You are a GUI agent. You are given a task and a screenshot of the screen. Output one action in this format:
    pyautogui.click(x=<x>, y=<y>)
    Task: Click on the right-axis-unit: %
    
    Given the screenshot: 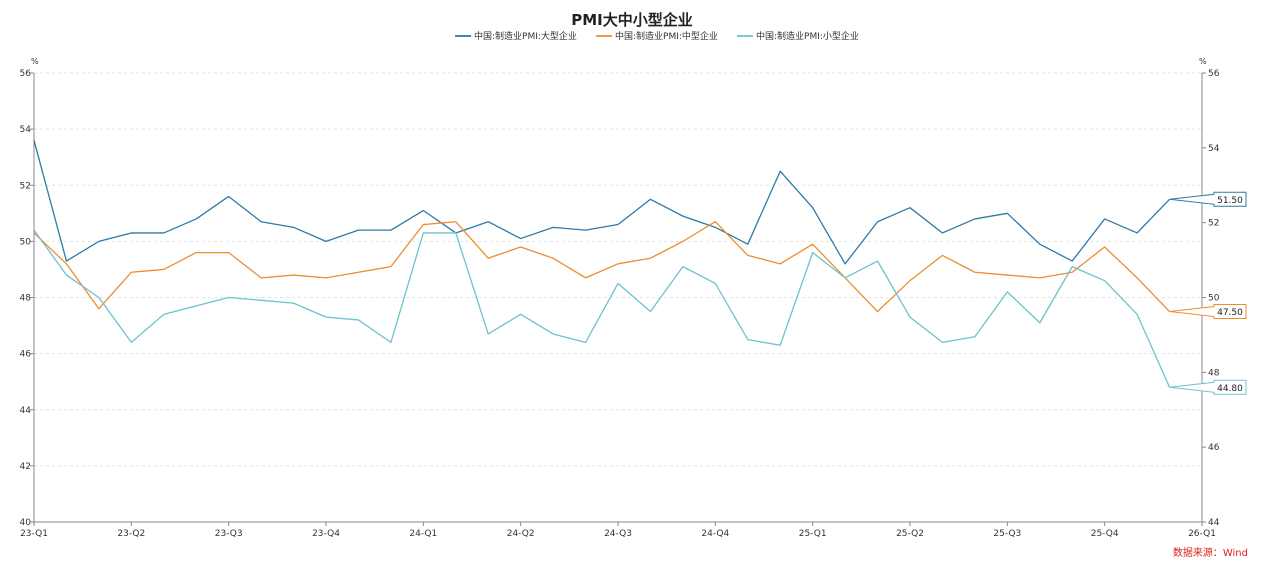 What is the action you would take?
    pyautogui.click(x=1203, y=61)
    